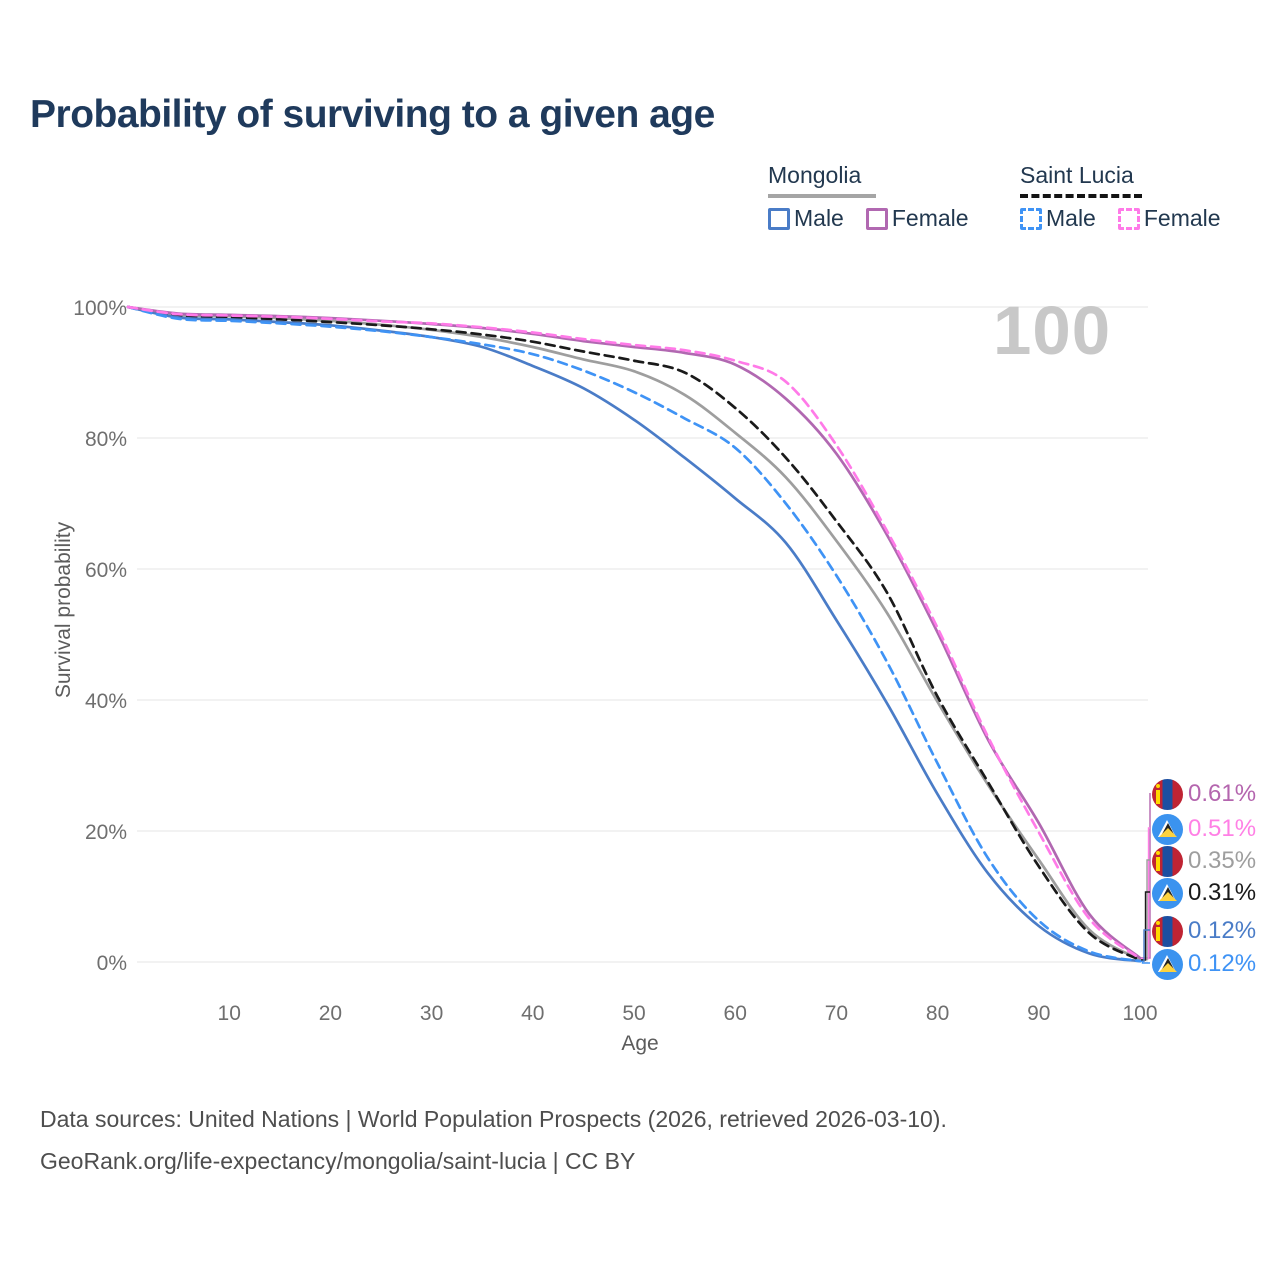  What do you see at coordinates (1222, 892) in the screenshot?
I see `end-value-saint-lucia-total: 0.31%` at bounding box center [1222, 892].